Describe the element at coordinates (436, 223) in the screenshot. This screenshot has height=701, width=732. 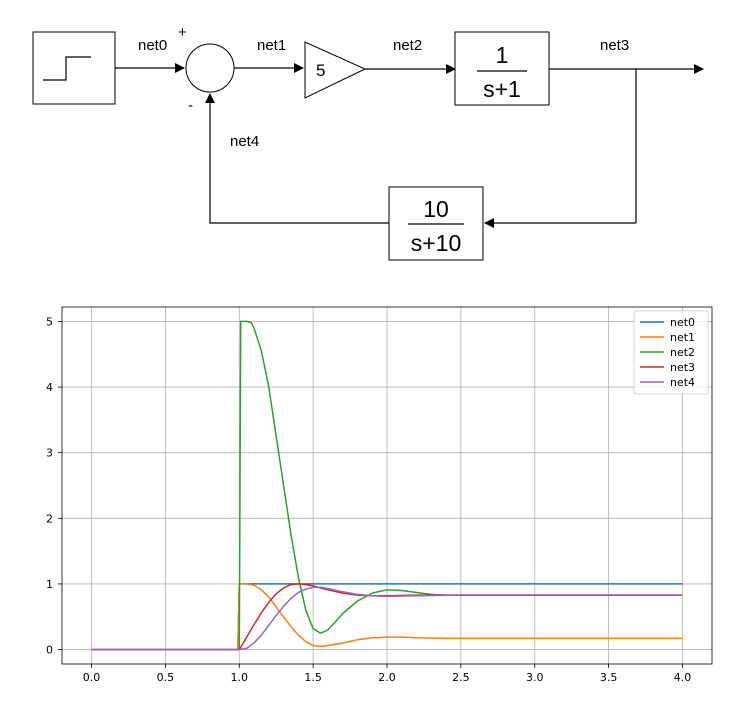
I see `feedback-transfer-block: 10 s+10` at that location.